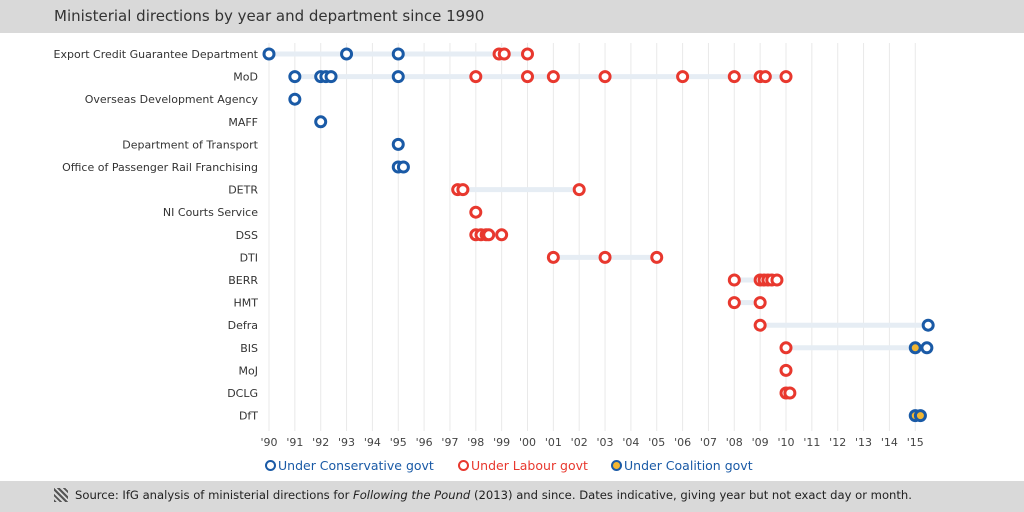 The height and width of the screenshot is (512, 1024). I want to click on x-tick-label: '91, so click(294, 442).